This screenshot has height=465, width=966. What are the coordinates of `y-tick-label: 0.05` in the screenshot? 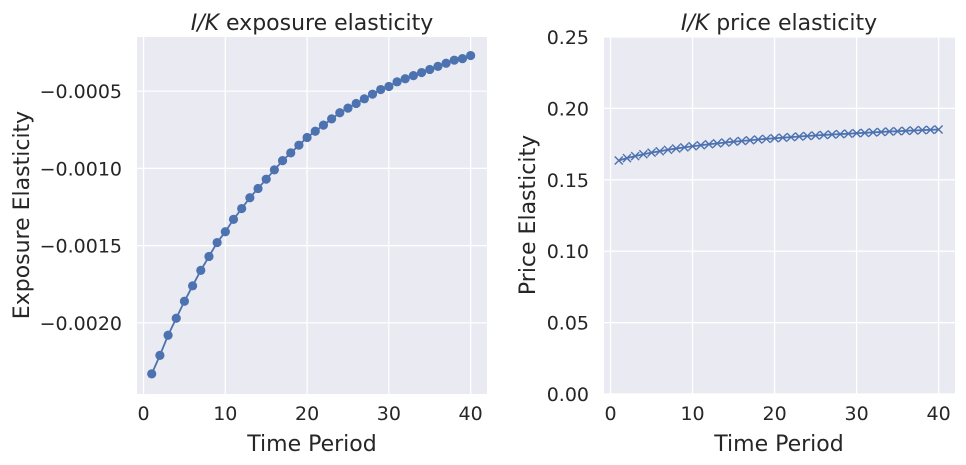 It's located at (568, 324).